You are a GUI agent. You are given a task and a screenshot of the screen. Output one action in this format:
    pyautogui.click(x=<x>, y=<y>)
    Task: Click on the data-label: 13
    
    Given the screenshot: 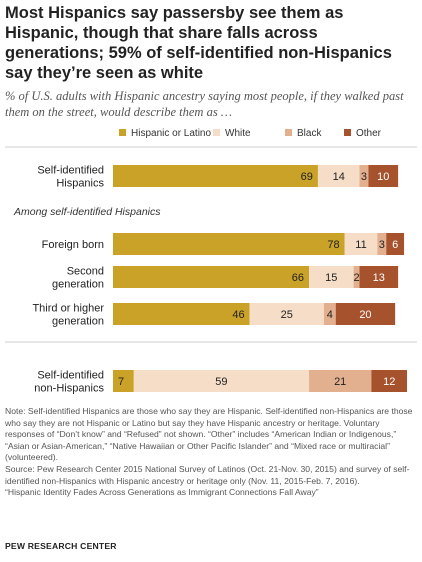 What is the action you would take?
    pyautogui.click(x=379, y=278)
    